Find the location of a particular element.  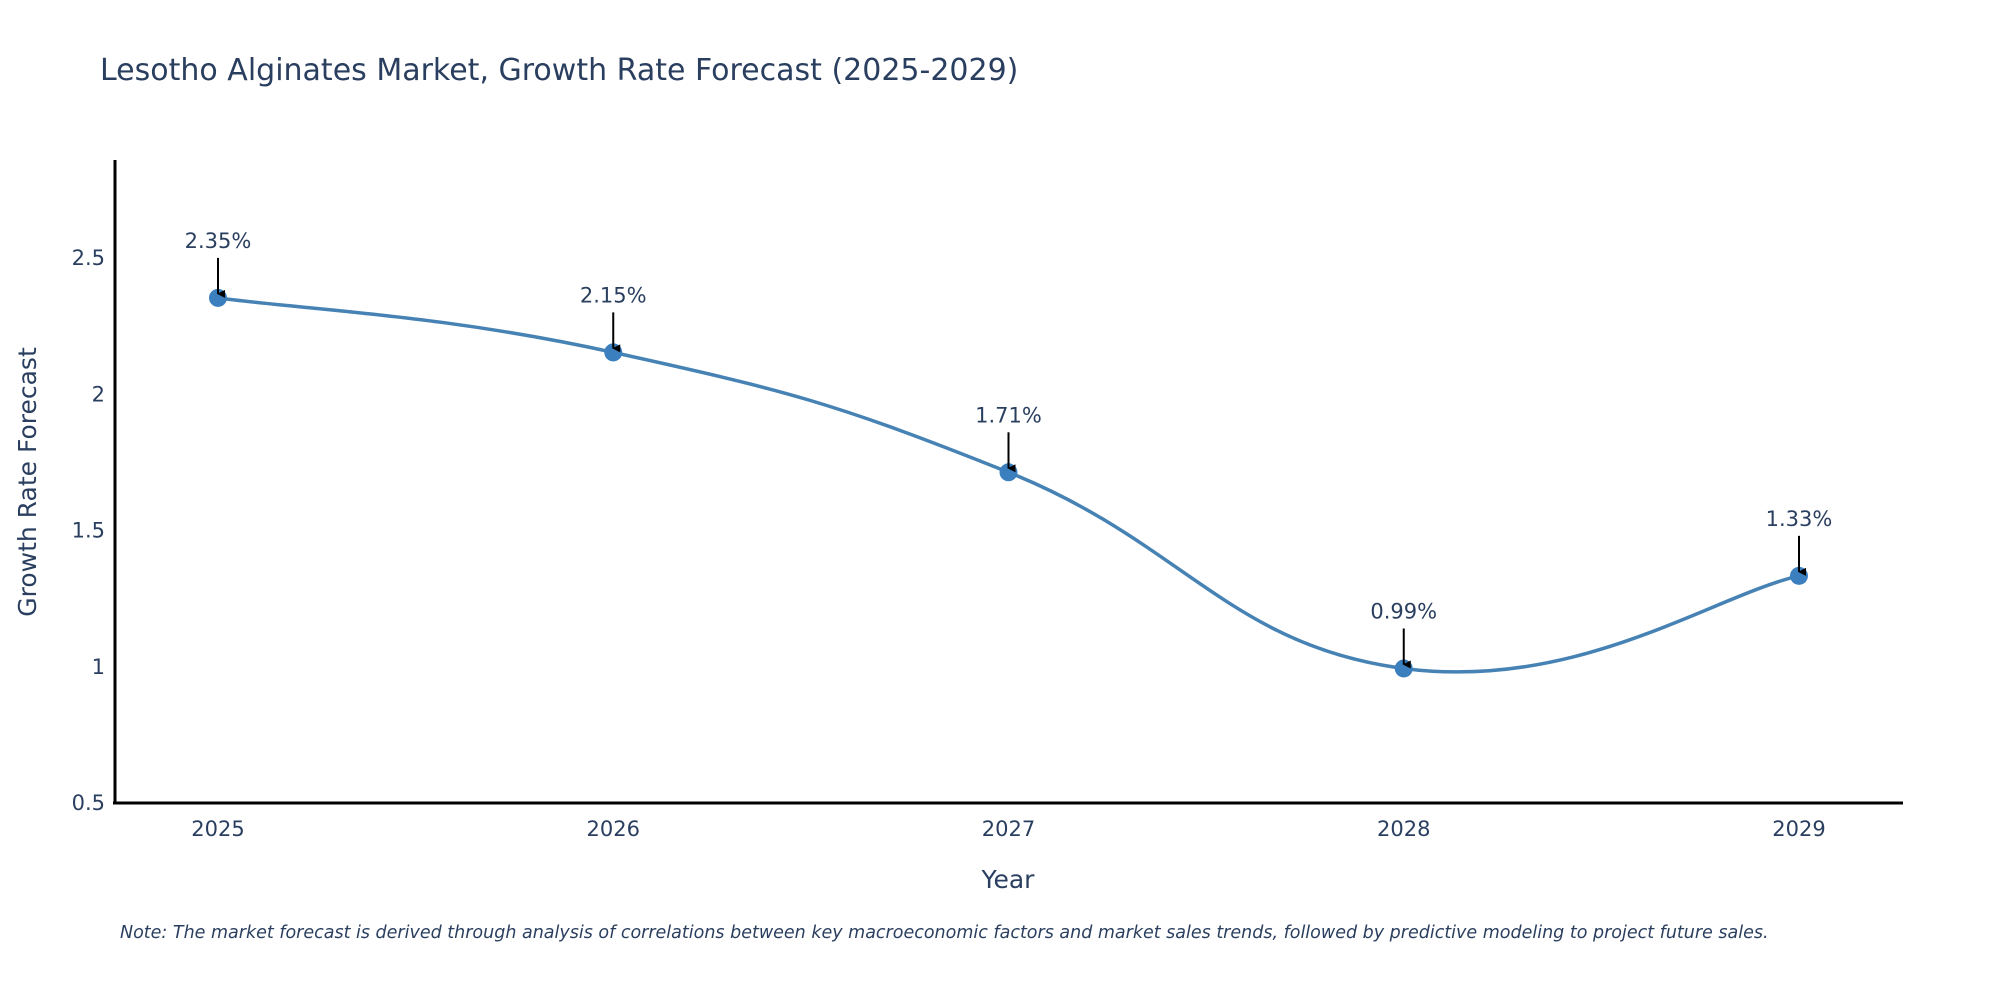

x-tick-label: 2029 is located at coordinates (1798, 829).